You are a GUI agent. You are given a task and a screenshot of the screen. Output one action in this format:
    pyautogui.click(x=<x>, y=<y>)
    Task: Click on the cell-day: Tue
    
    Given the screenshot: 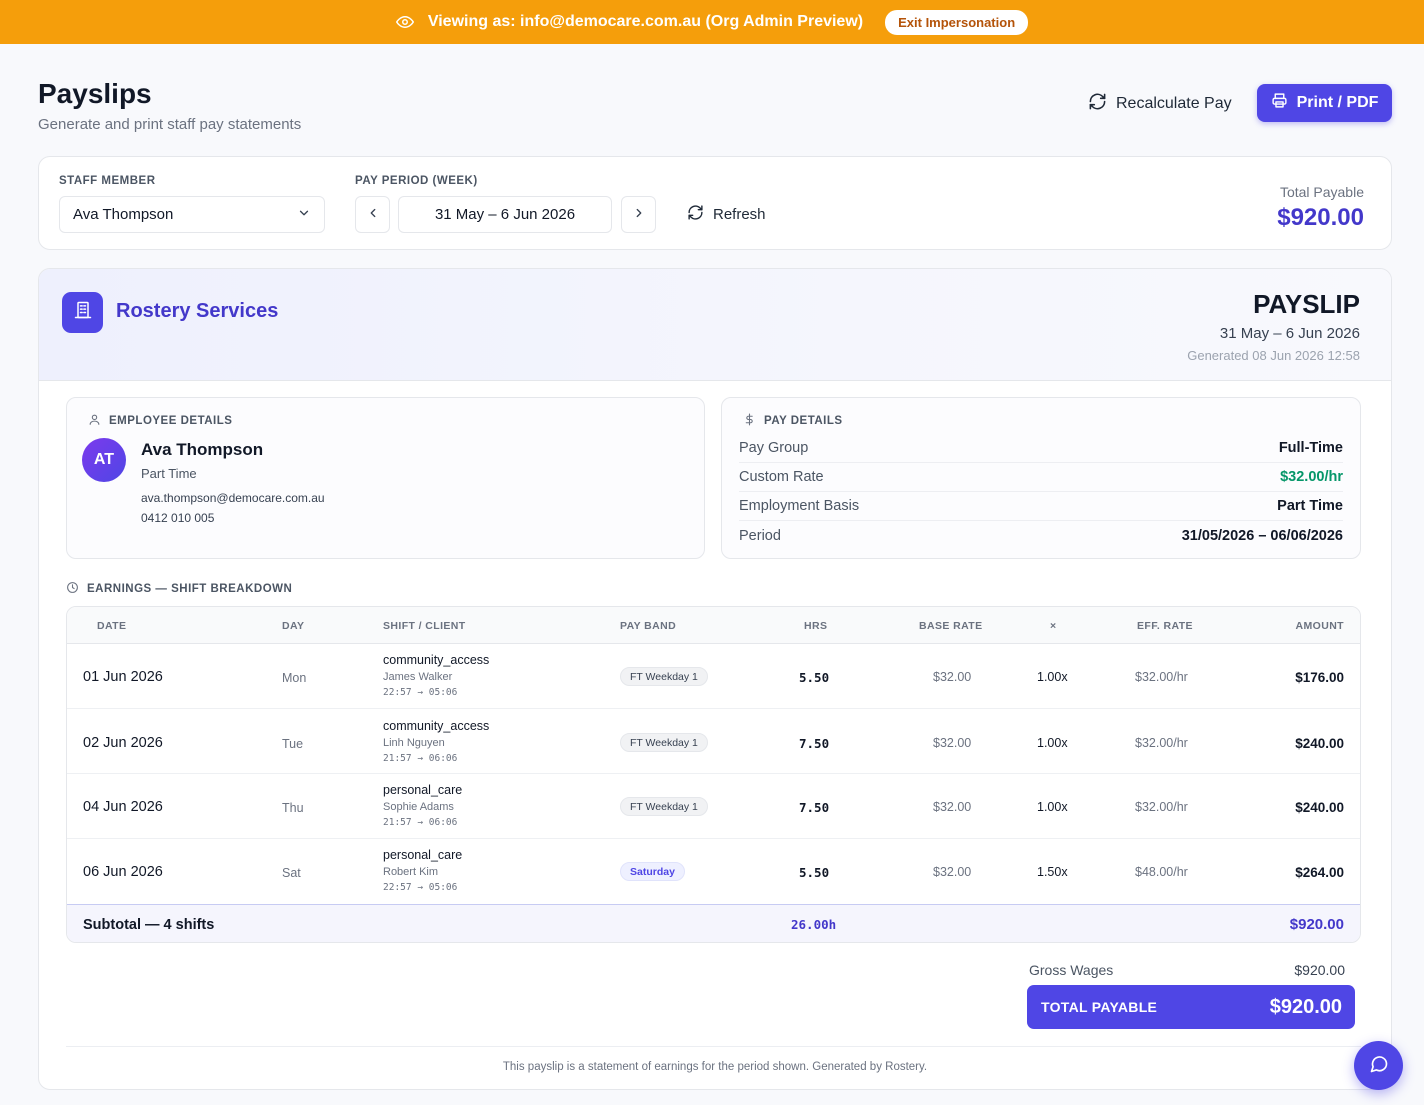 What is the action you would take?
    pyautogui.click(x=293, y=744)
    